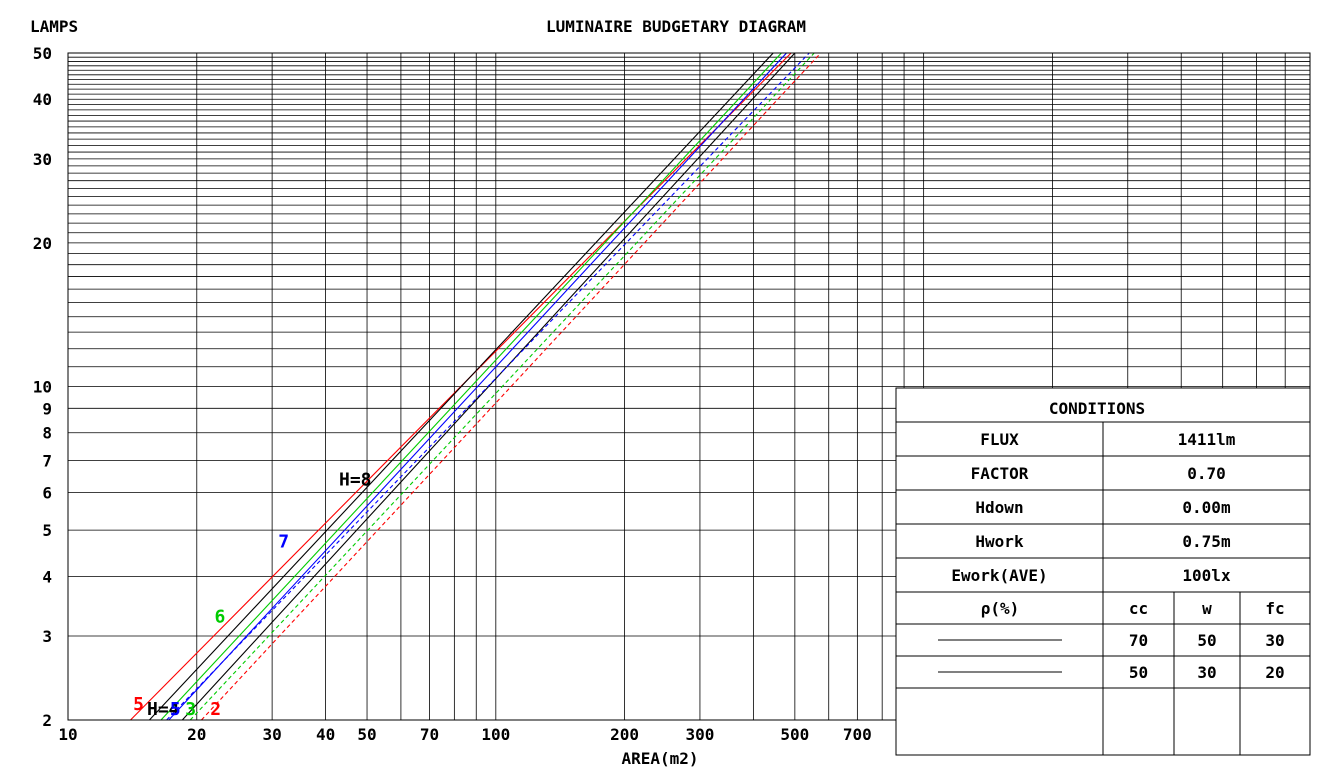  I want to click on x-tick-label: 10, so click(67, 734).